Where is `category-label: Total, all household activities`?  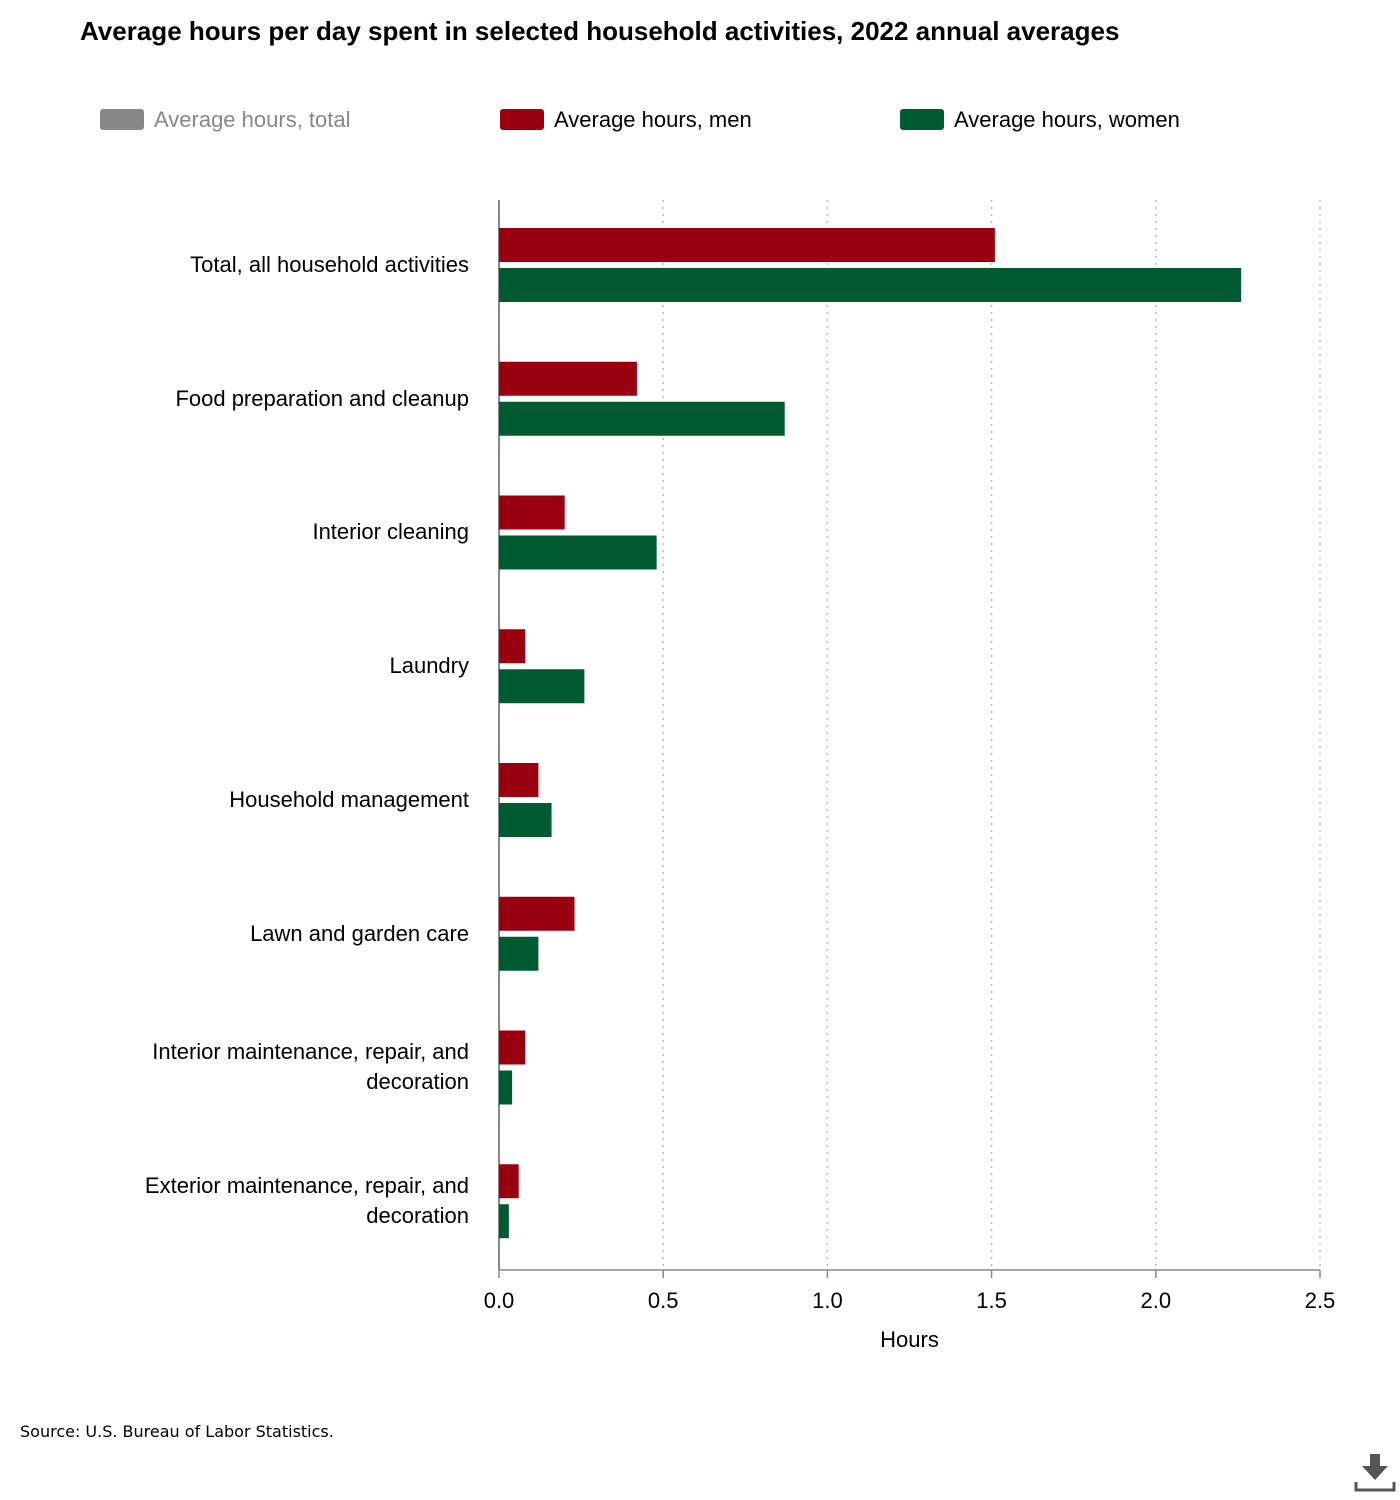
category-label: Total, all household activities is located at coordinates (329, 264).